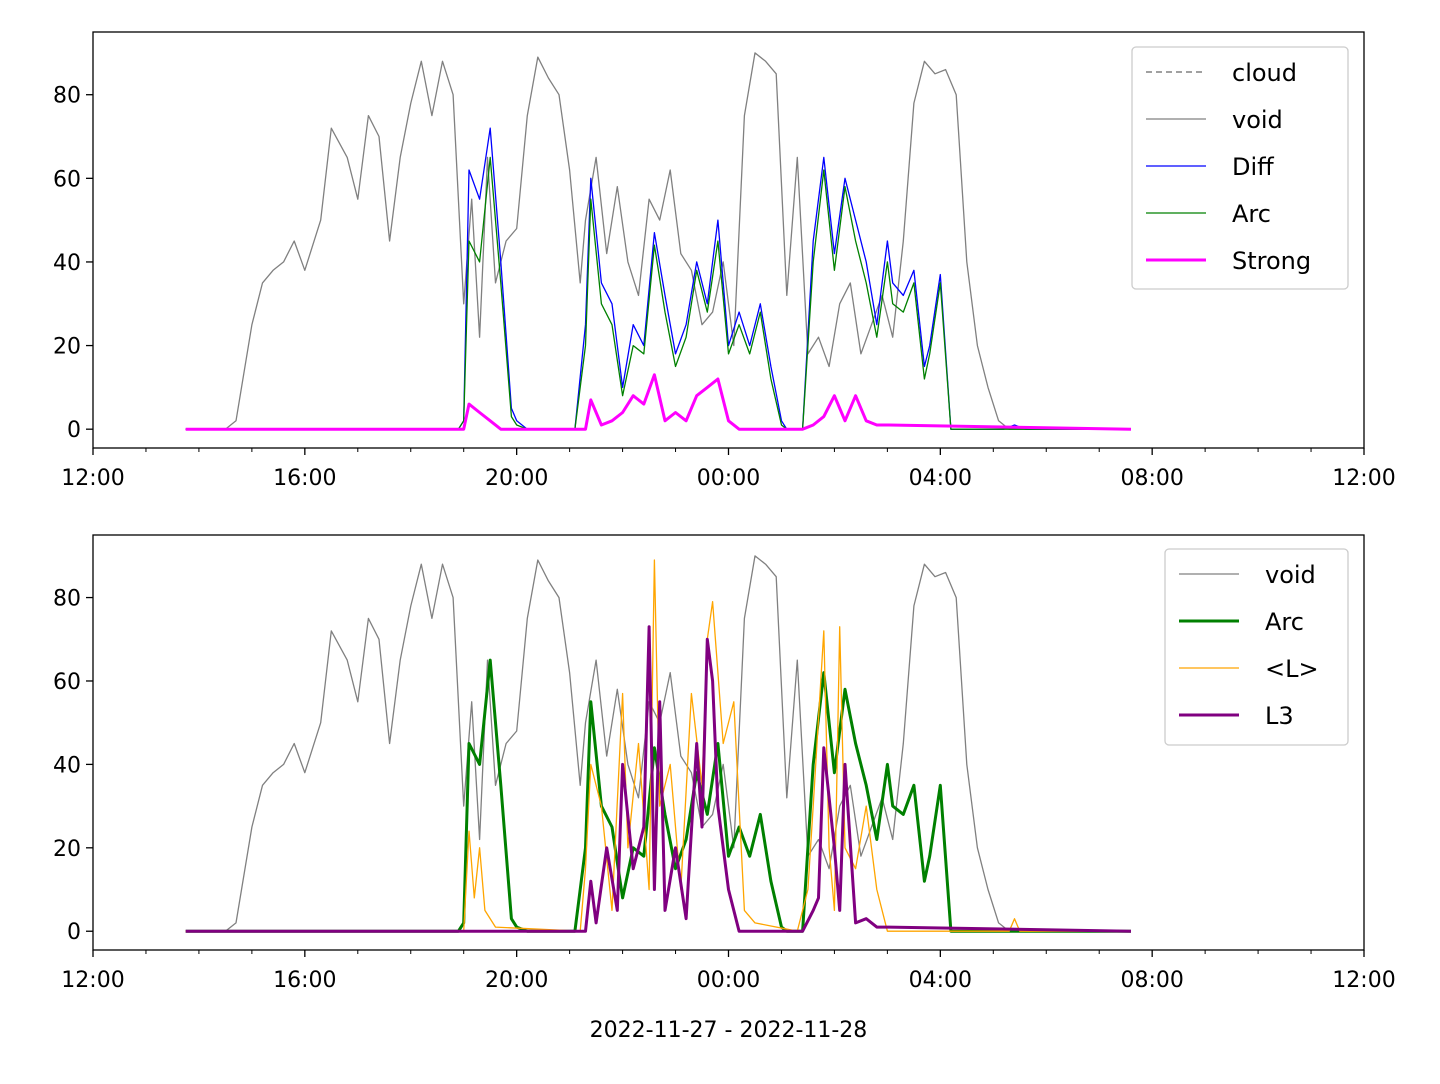 The image size is (1440, 1084). What do you see at coordinates (1271, 261) in the screenshot?
I see `legend-label: Strong` at bounding box center [1271, 261].